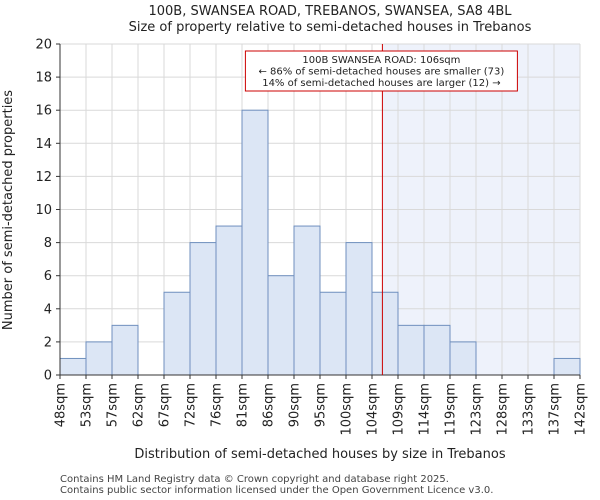  I want to click on y-axis-label: Number of semi-detached properties, so click(8, 210).